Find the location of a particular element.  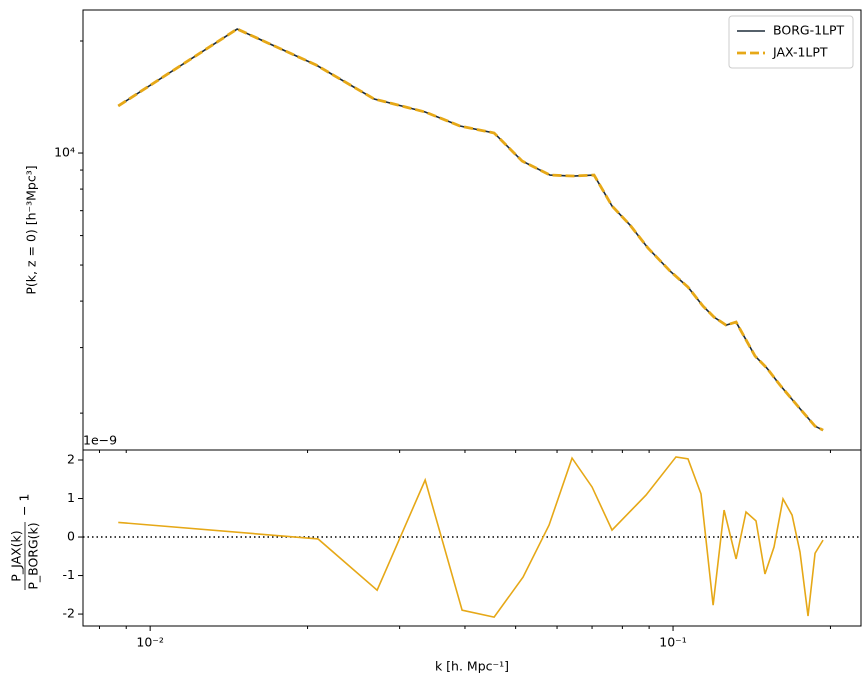

y-tick-label: 0 is located at coordinates (71, 536).